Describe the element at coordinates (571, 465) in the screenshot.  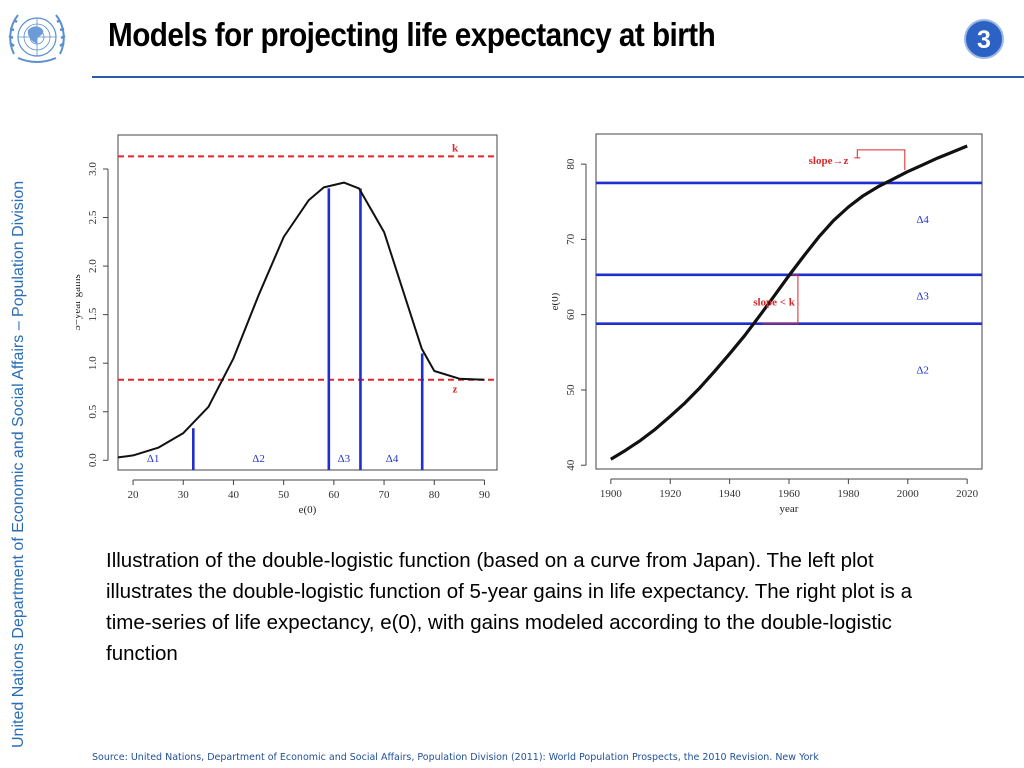
I see `y-tick-label: 40` at that location.